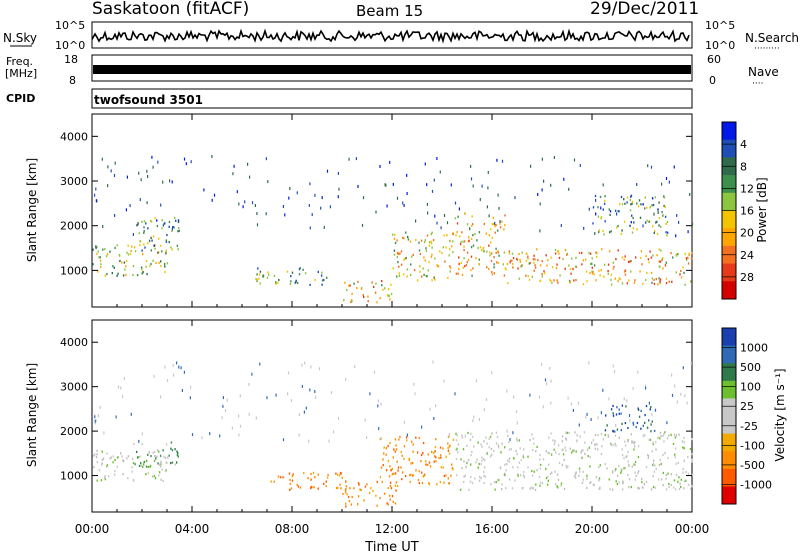 The height and width of the screenshot is (554, 800). Describe the element at coordinates (692, 529) in the screenshot. I see `x-tick-label: 00:00` at that location.